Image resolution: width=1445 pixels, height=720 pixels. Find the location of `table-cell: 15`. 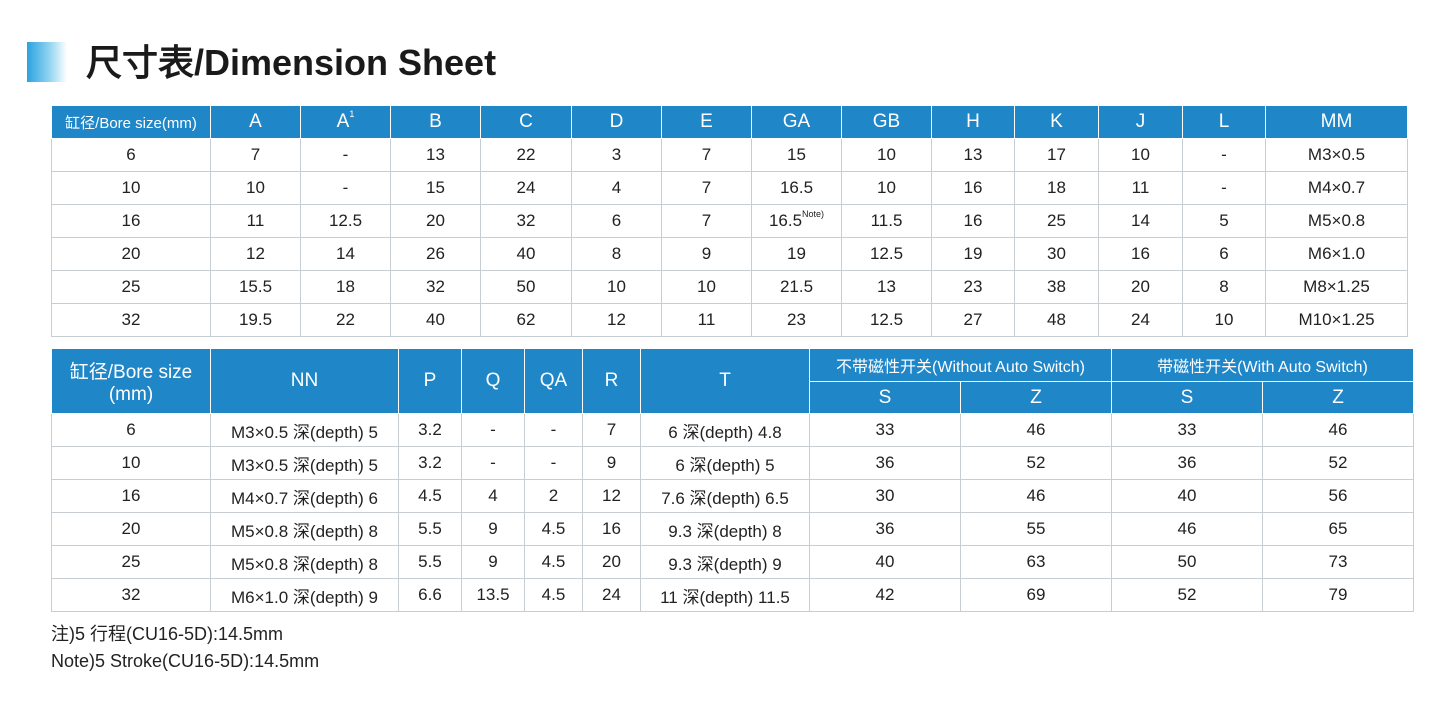

table-cell: 15 is located at coordinates (435, 188).